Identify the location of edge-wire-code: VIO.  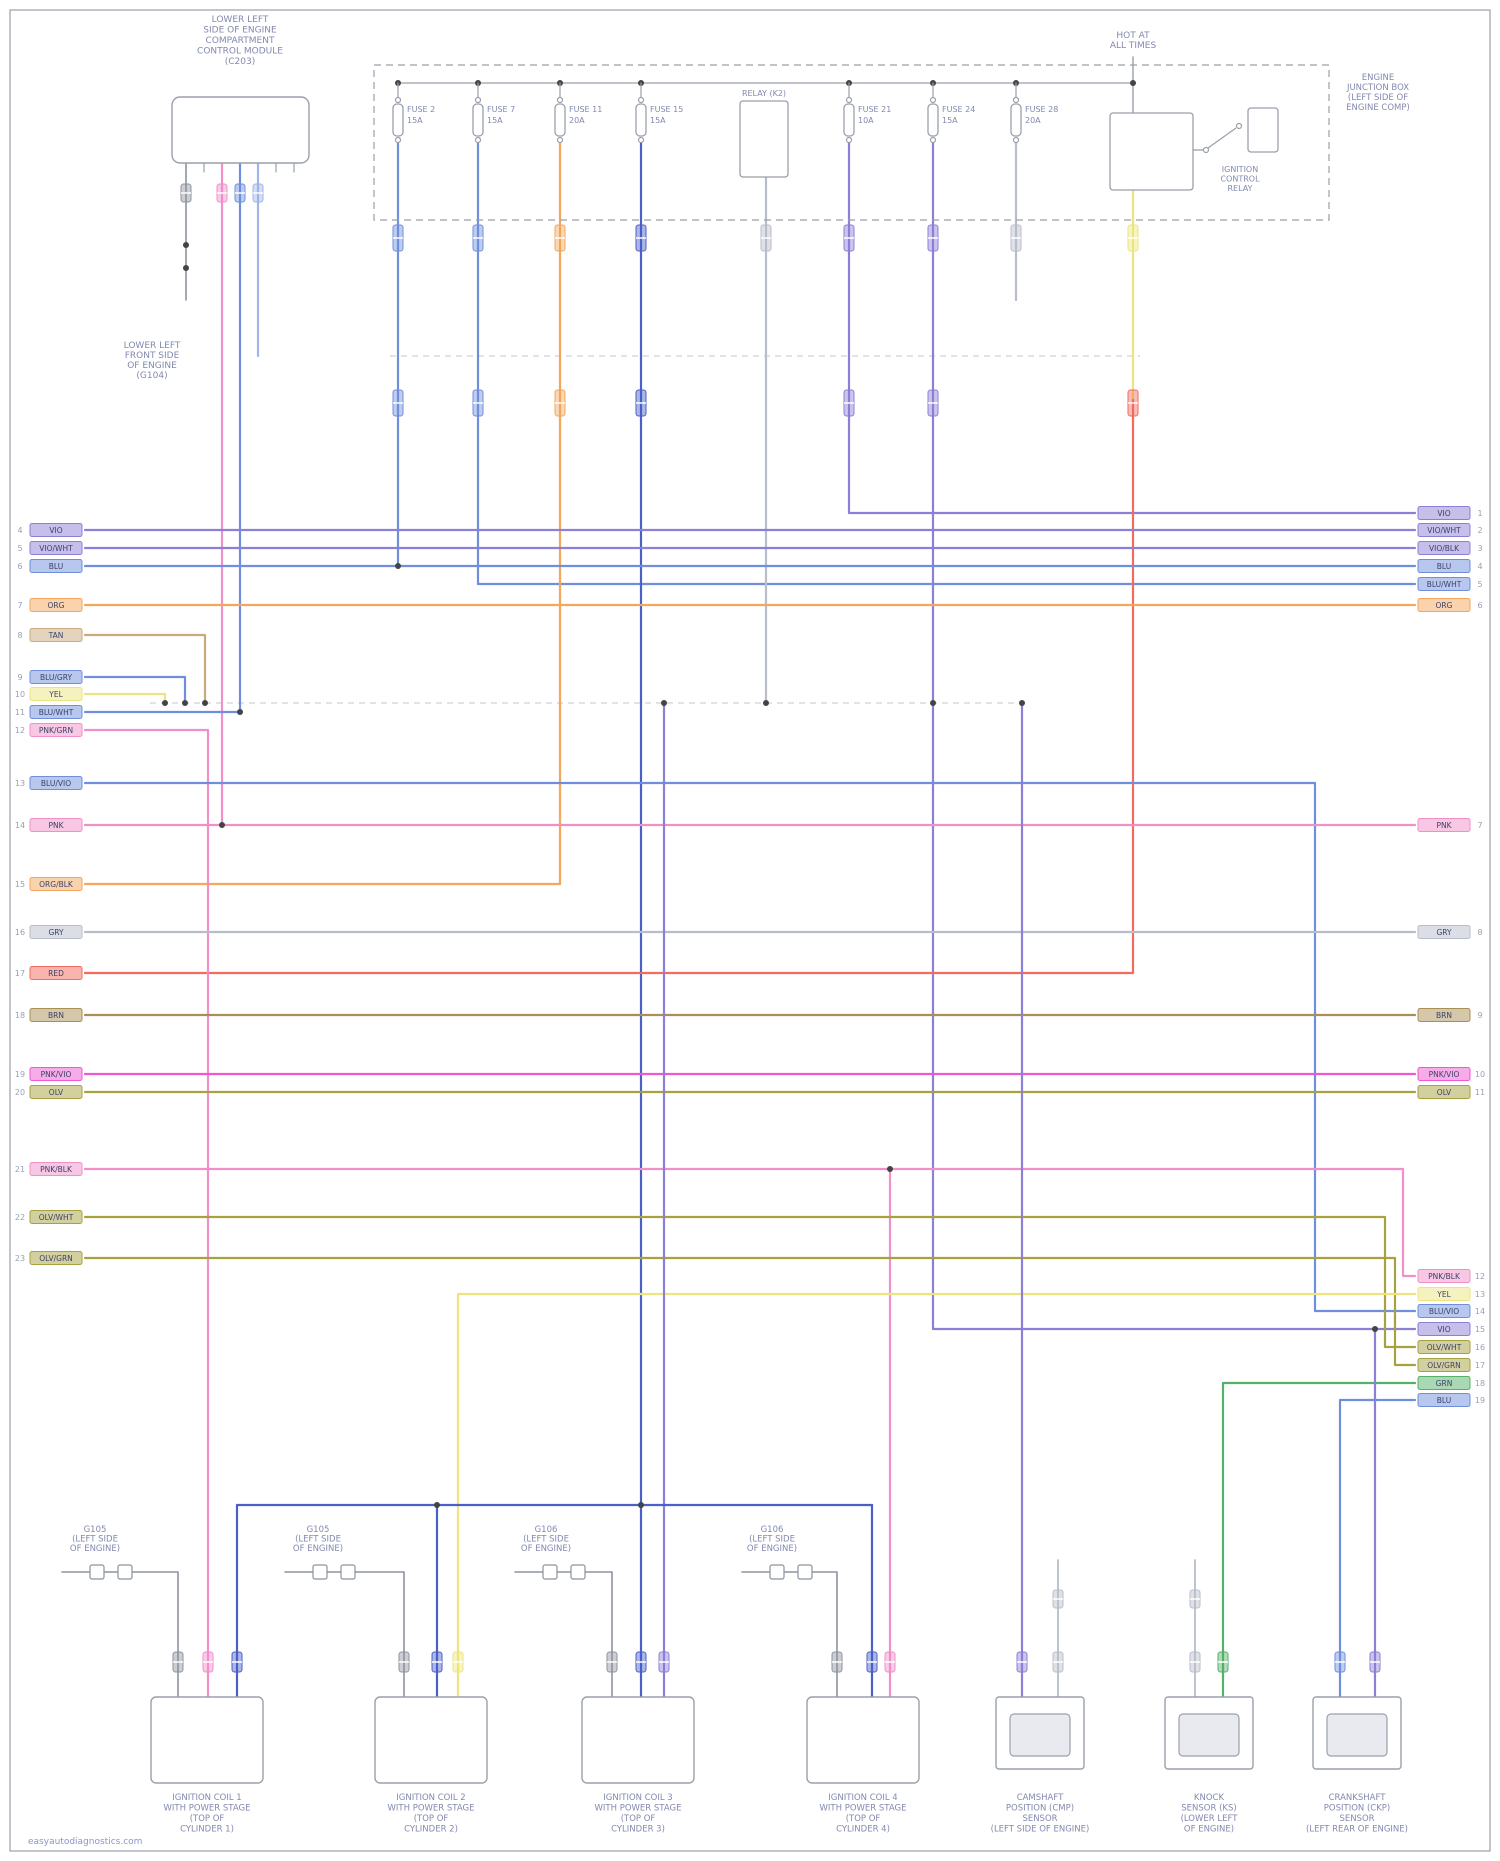
(1443, 513).